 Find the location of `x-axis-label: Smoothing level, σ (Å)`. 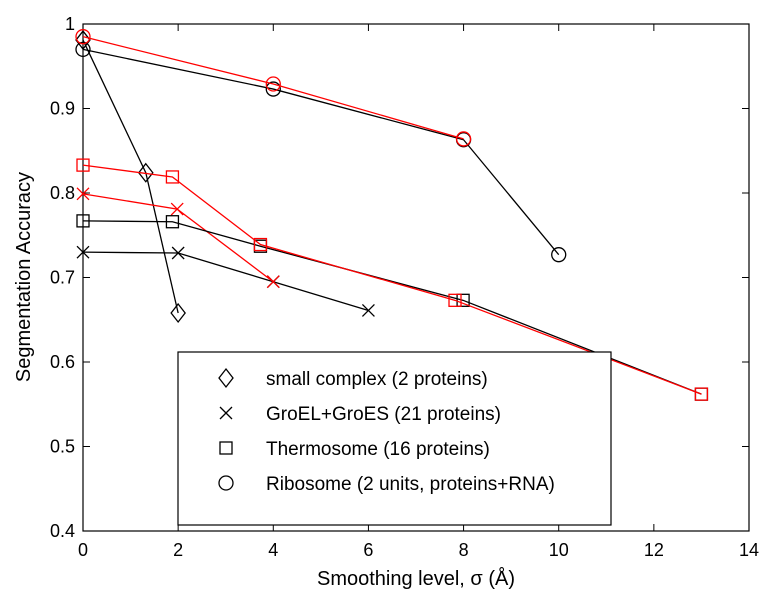

x-axis-label: Smoothing level, σ (Å) is located at coordinates (416, 578).